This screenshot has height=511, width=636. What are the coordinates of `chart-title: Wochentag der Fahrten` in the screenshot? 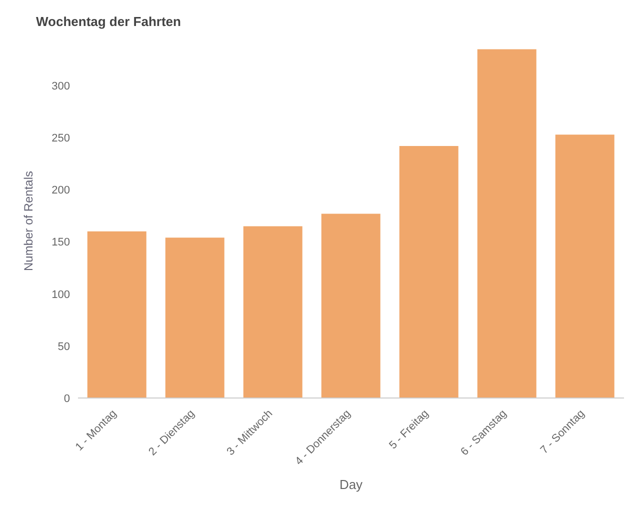 It's located at (108, 21).